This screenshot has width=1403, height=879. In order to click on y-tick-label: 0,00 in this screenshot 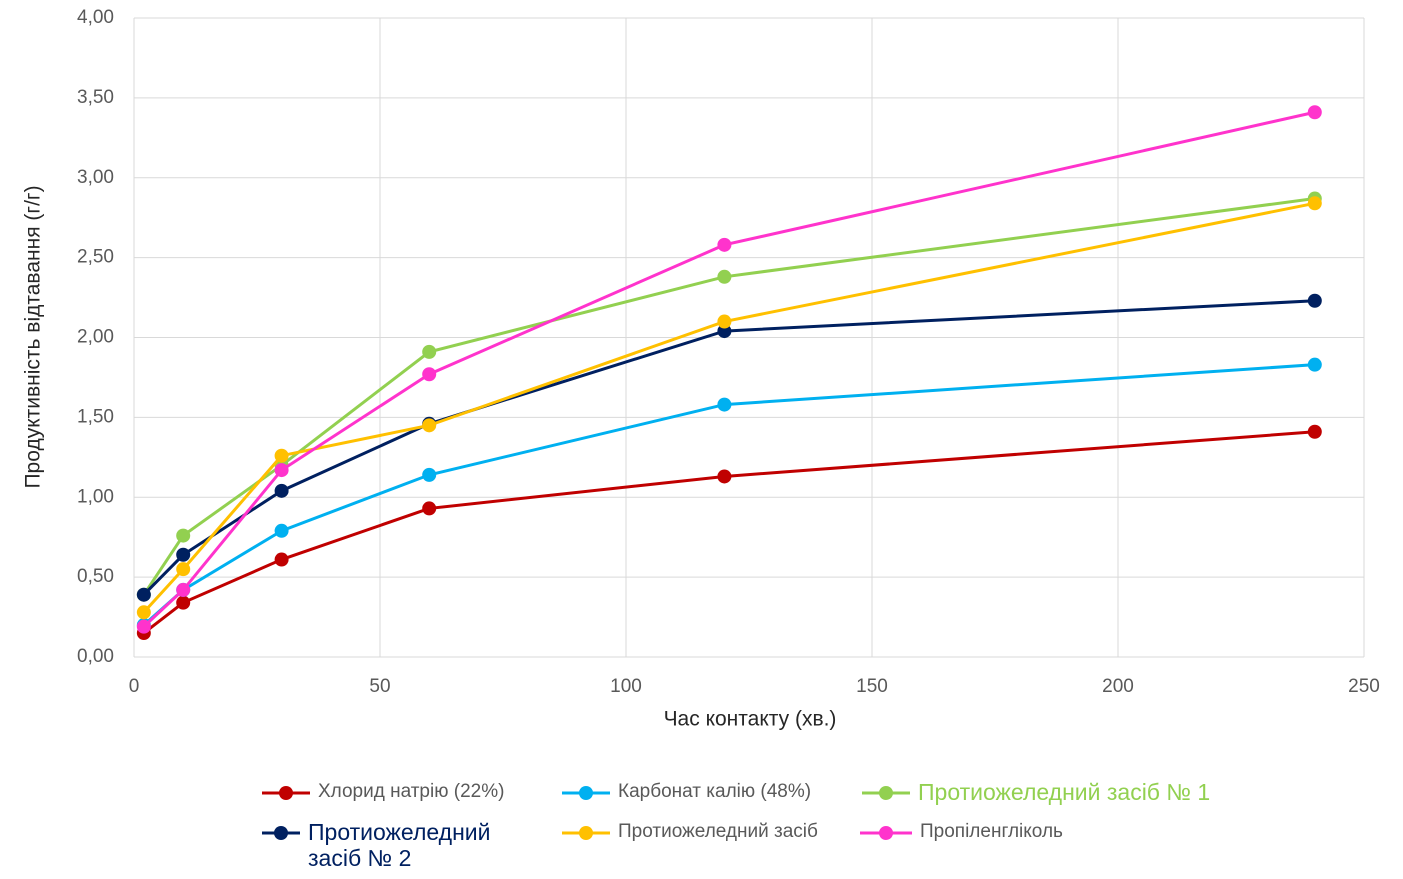, I will do `click(95, 656)`.